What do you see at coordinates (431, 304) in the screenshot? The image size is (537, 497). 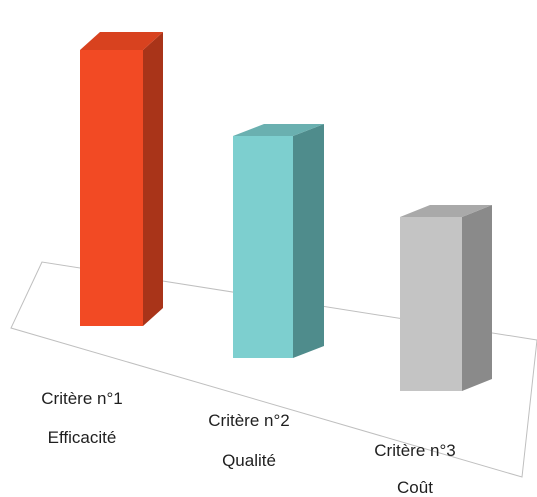 I see `bar-3-front` at bounding box center [431, 304].